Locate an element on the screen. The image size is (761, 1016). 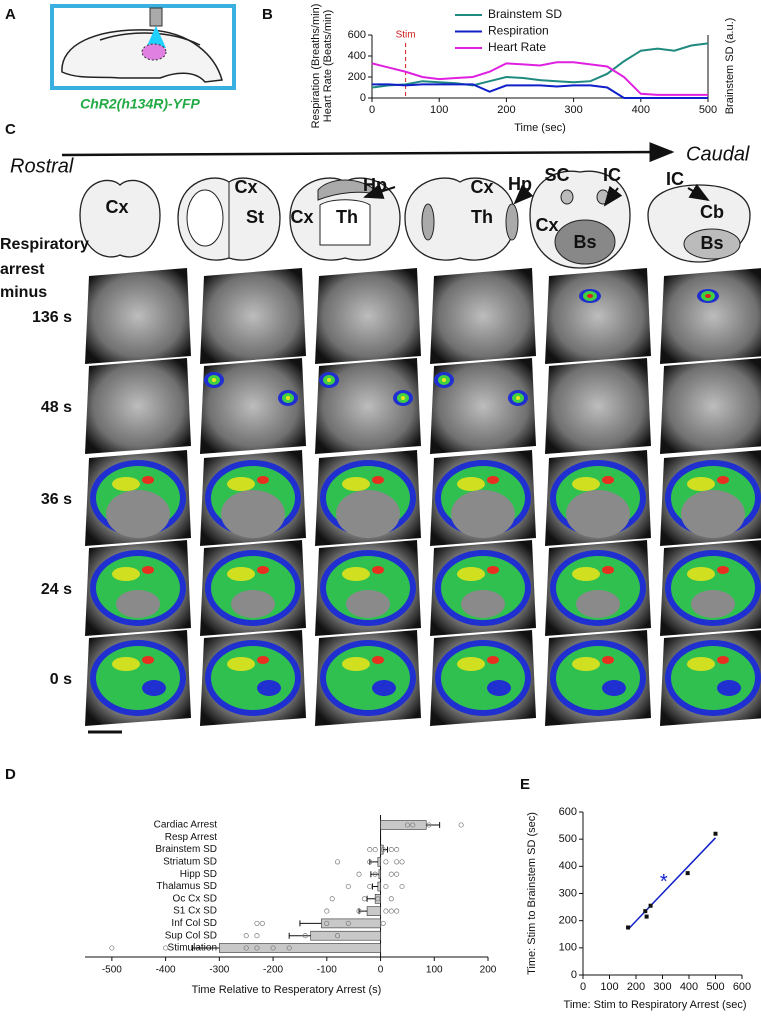
annotation: * is located at coordinates (664, 882).